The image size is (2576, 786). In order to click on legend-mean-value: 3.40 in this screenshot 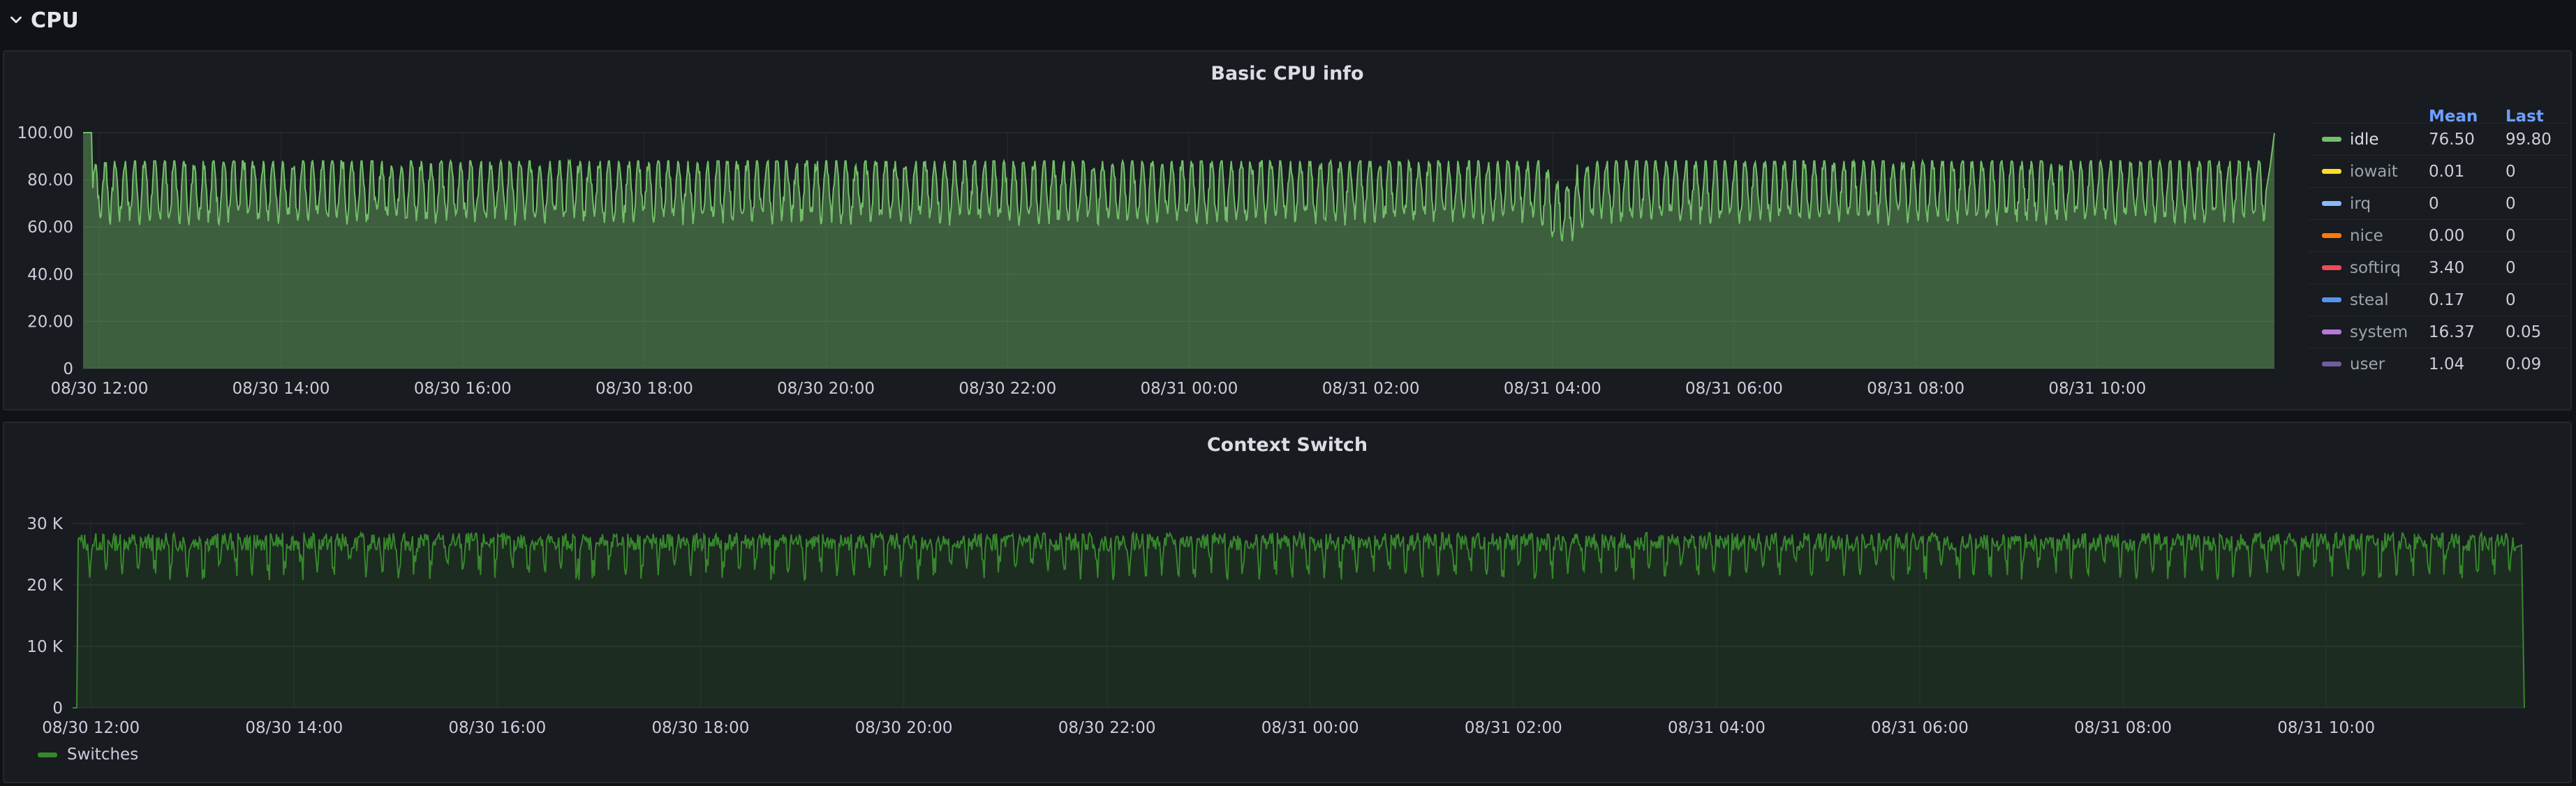, I will do `click(2447, 267)`.